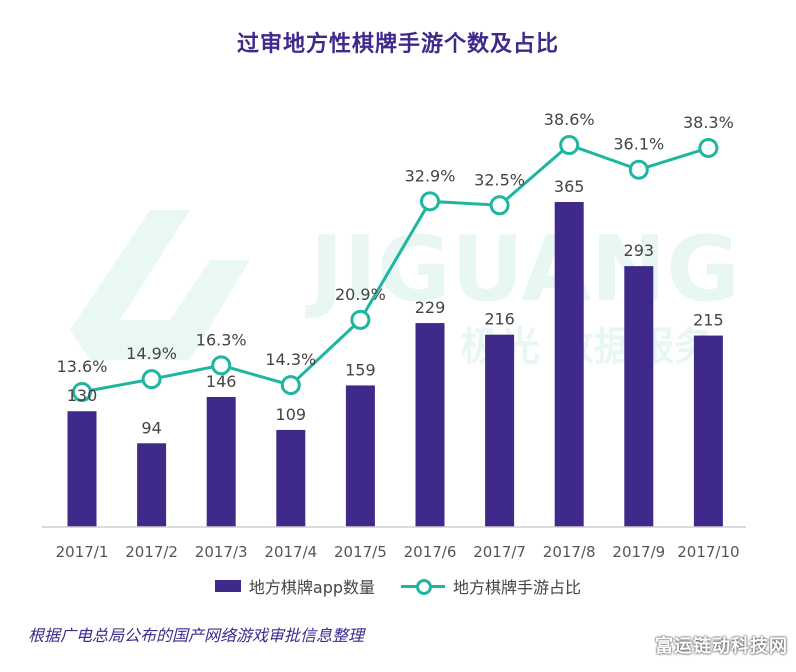 The height and width of the screenshot is (672, 796). Describe the element at coordinates (499, 552) in the screenshot. I see `x-tick-label: 2017/7` at that location.